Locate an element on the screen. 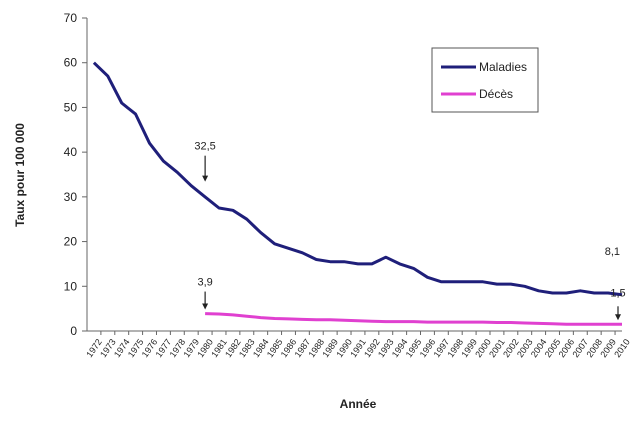 The image size is (632, 423). annotation-label: 32,5 is located at coordinates (204, 147).